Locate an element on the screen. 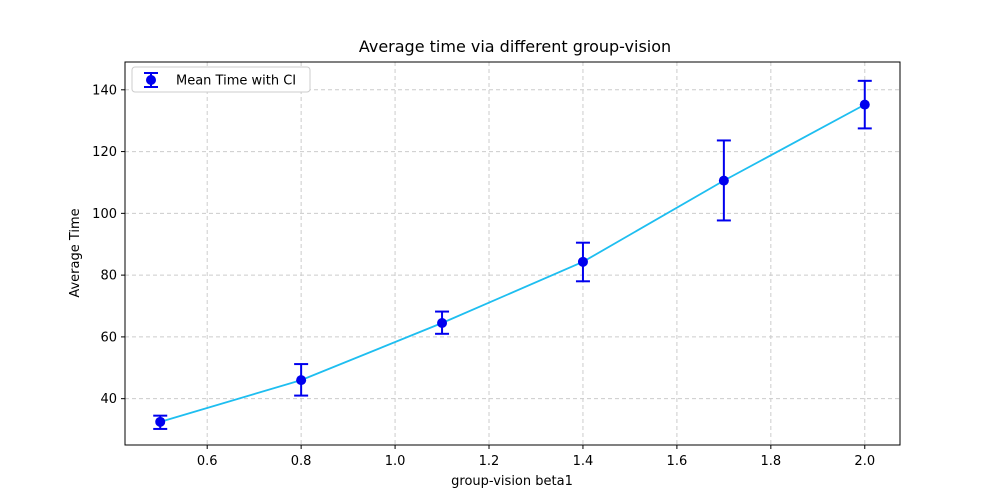  y-axis: 40 60 80 100 120 140 is located at coordinates (108, 245).